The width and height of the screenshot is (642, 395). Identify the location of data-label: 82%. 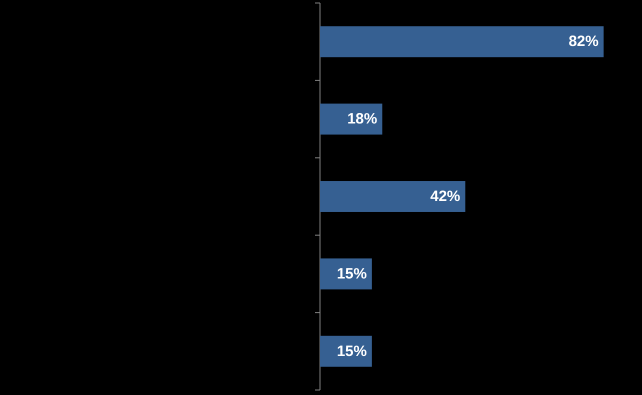
(583, 41).